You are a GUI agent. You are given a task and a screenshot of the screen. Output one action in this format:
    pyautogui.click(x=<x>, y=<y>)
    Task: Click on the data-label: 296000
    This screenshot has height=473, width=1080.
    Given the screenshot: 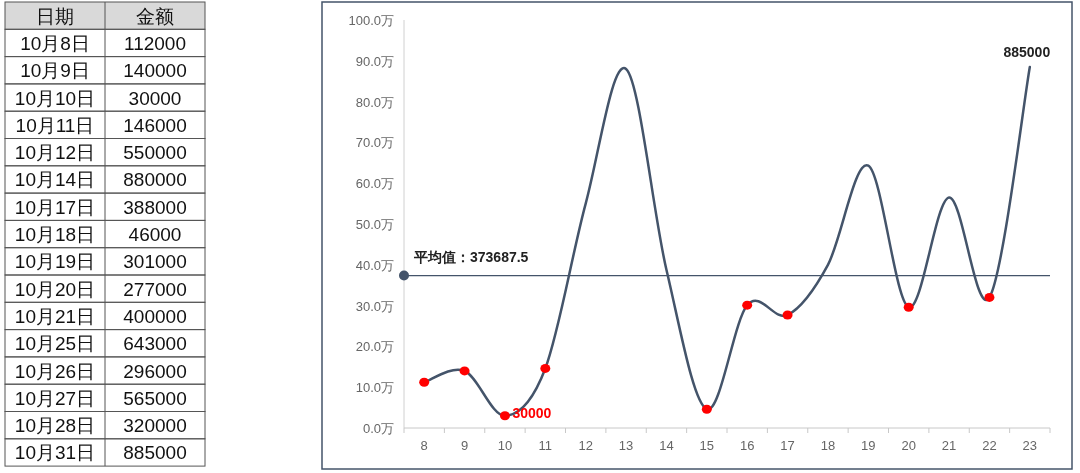 What is the action you would take?
    pyautogui.click(x=155, y=371)
    